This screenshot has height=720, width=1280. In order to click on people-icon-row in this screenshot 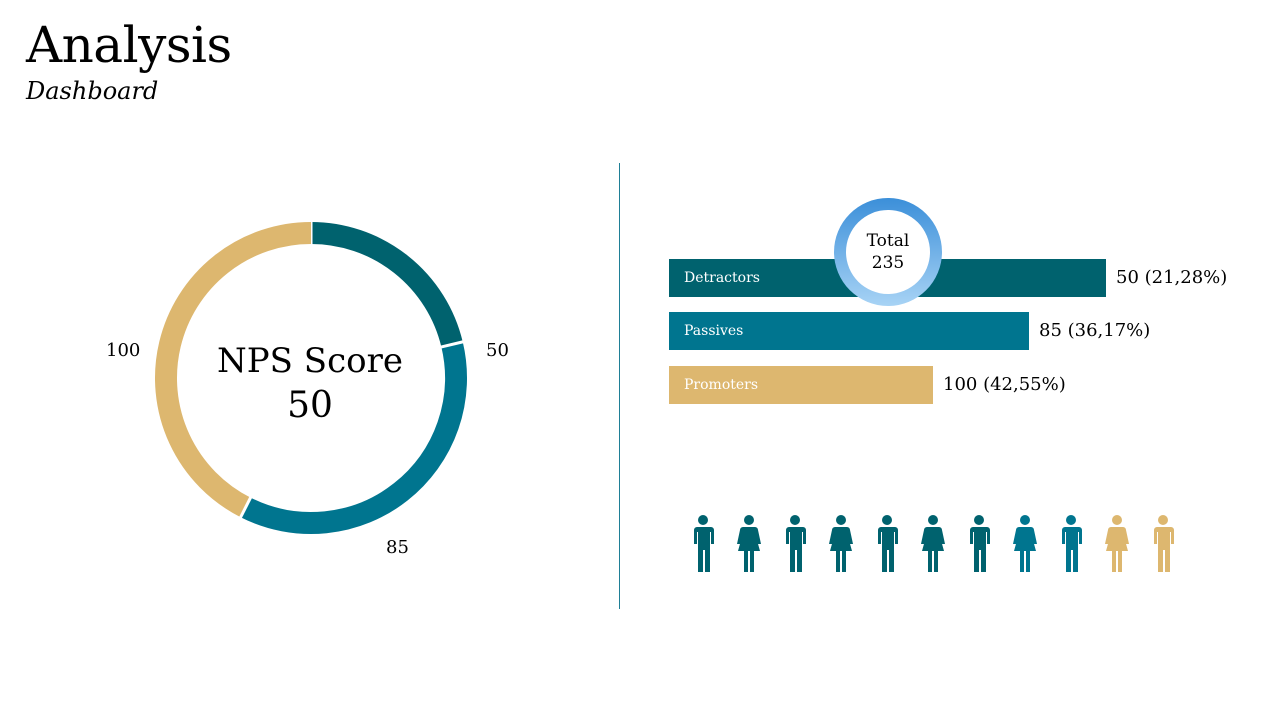, I will do `click(933, 545)`.